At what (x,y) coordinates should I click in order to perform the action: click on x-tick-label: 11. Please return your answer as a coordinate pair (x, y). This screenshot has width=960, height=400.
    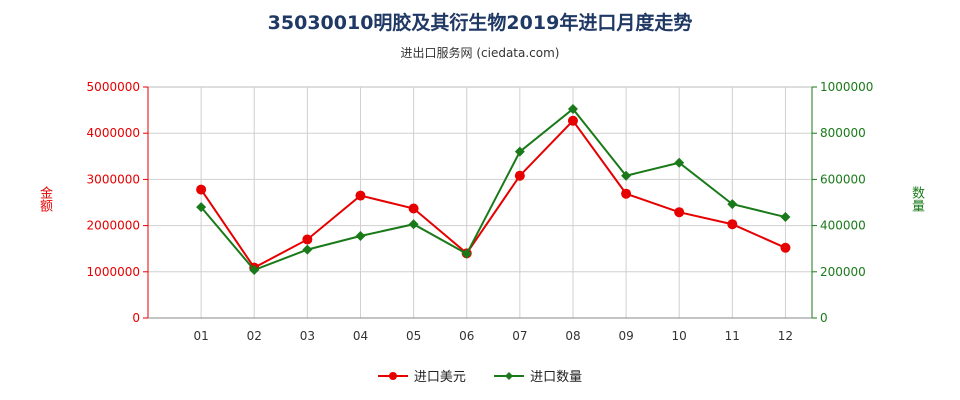
    Looking at the image, I should click on (732, 336).